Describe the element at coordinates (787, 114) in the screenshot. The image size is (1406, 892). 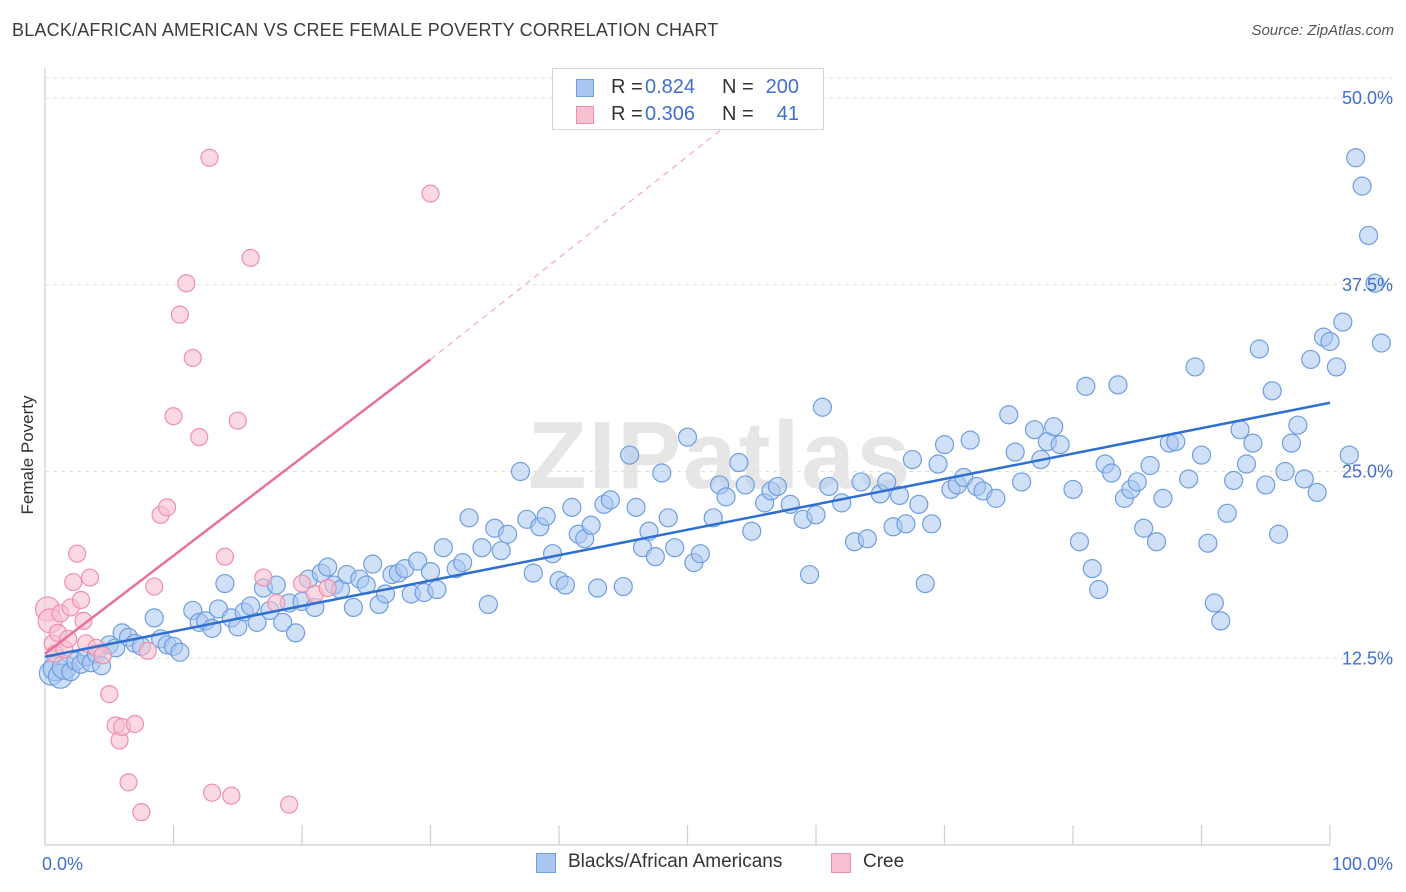
I see `n-value: 41` at that location.